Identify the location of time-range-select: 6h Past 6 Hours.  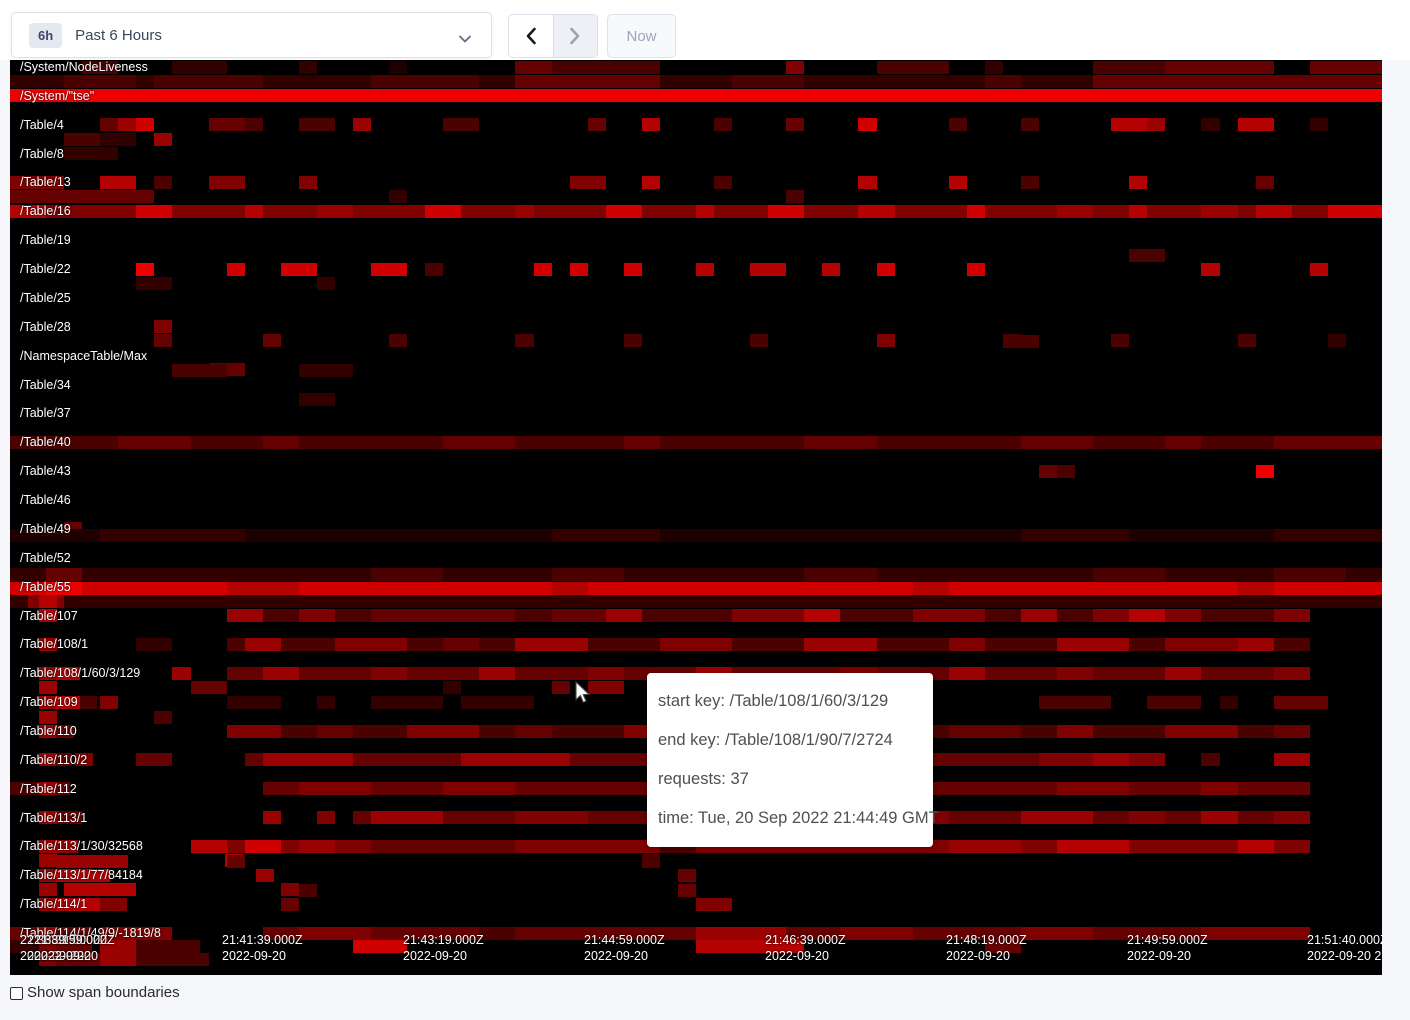
(251, 35).